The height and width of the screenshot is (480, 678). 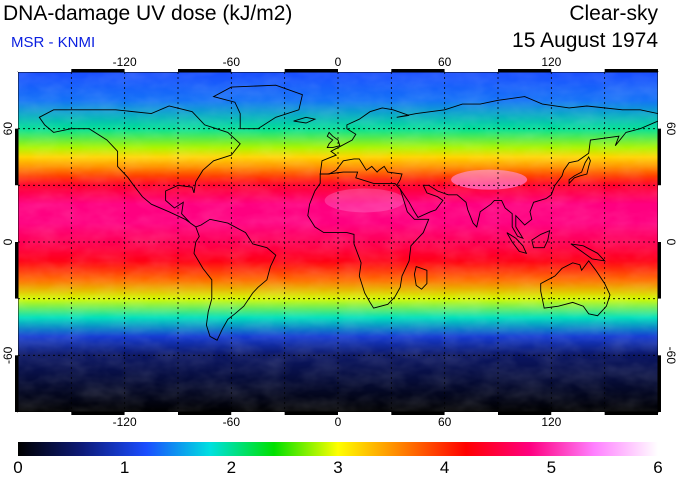 I want to click on lon-label-top: 120, so click(x=551, y=62).